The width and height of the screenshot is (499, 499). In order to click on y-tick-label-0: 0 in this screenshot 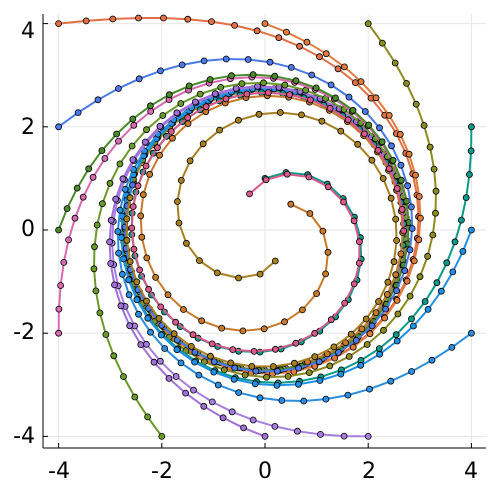, I will do `click(28, 229)`.